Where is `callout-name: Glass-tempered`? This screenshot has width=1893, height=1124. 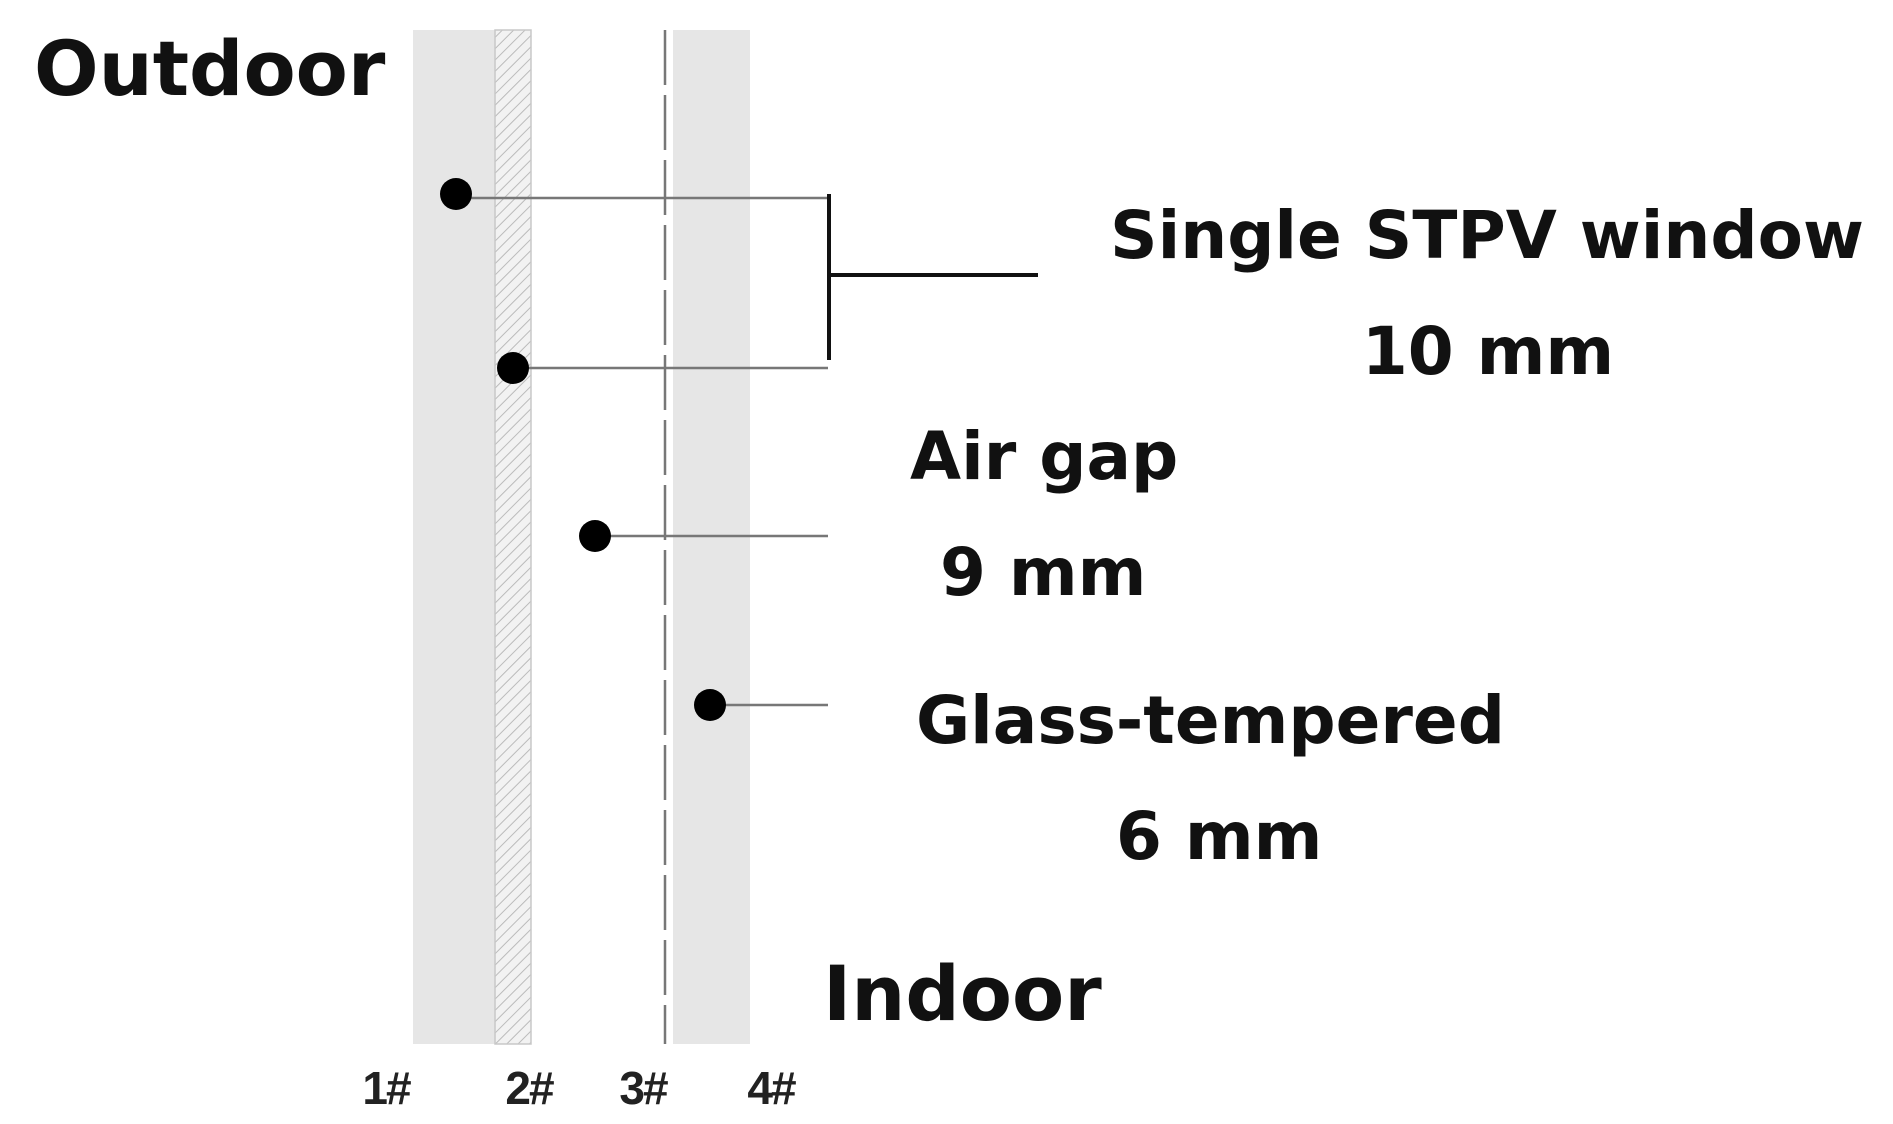 callout-name: Glass-tempered is located at coordinates (1210, 720).